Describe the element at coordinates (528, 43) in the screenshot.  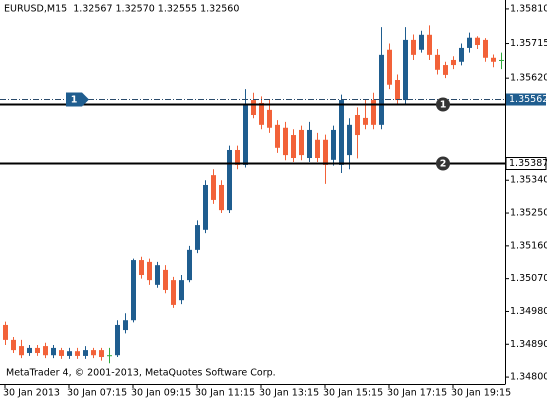
I see `y-tick-label: 1.35715` at that location.